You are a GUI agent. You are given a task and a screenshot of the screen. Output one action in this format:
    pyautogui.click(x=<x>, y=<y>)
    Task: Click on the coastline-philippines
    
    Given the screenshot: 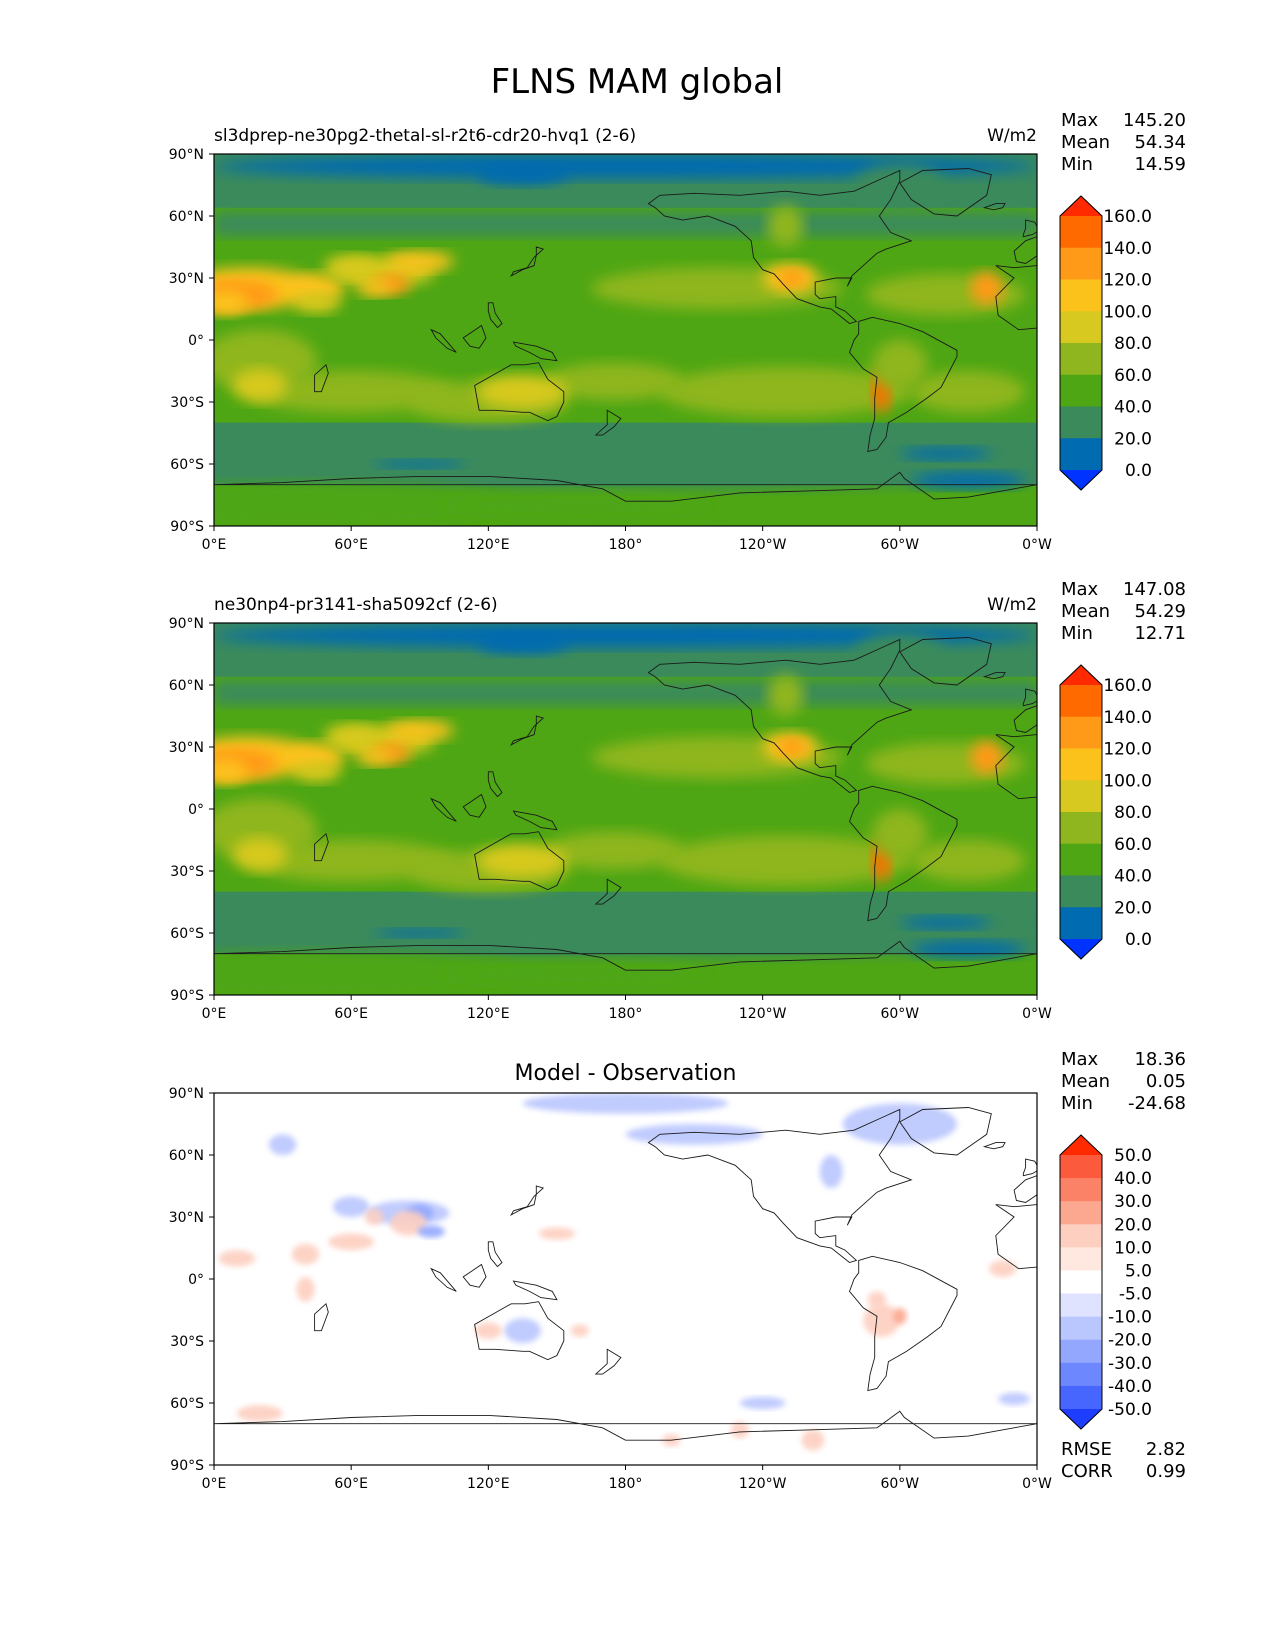 What is the action you would take?
    pyautogui.click(x=495, y=784)
    